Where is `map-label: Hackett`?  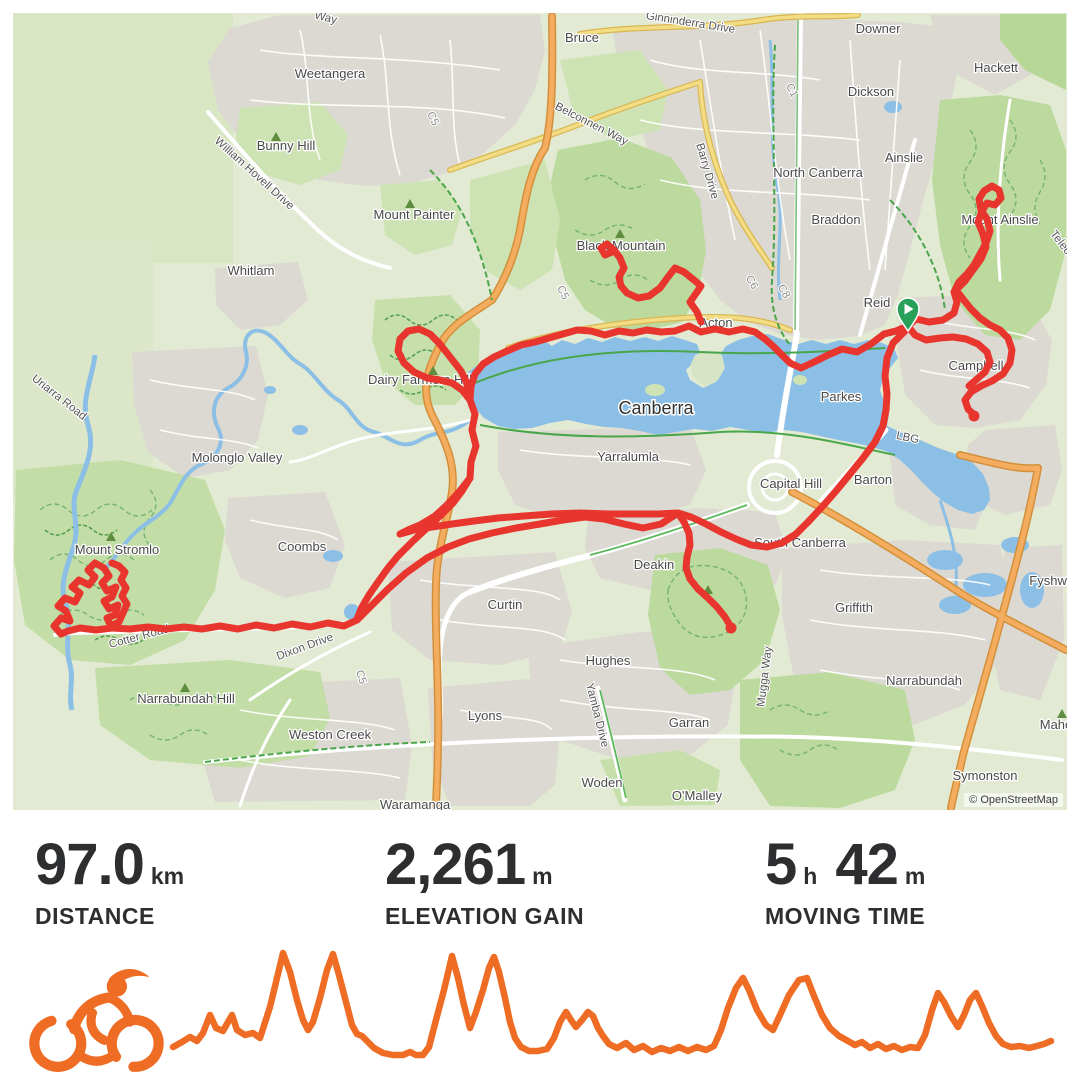
map-label: Hackett is located at coordinates (996, 67).